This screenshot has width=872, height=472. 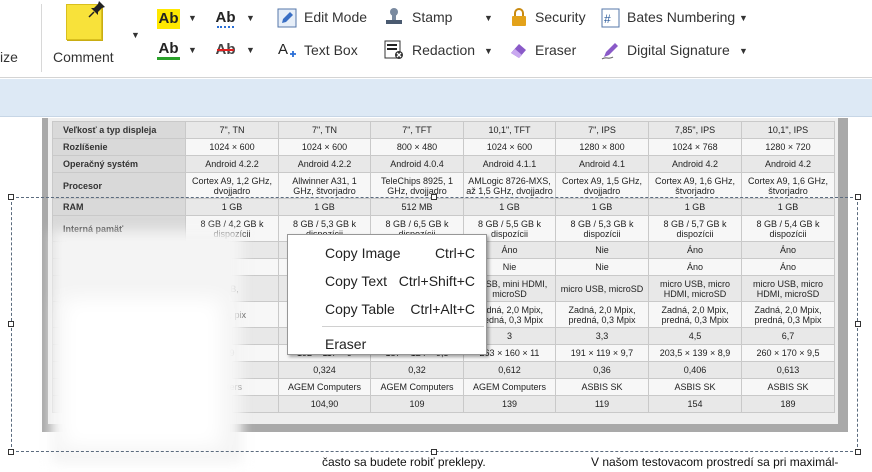 I want to click on table-row: RAM 1 GB 1 GB 512 MB 1 GB 1 GB 1 GB 1 GB, so click(x=443, y=207).